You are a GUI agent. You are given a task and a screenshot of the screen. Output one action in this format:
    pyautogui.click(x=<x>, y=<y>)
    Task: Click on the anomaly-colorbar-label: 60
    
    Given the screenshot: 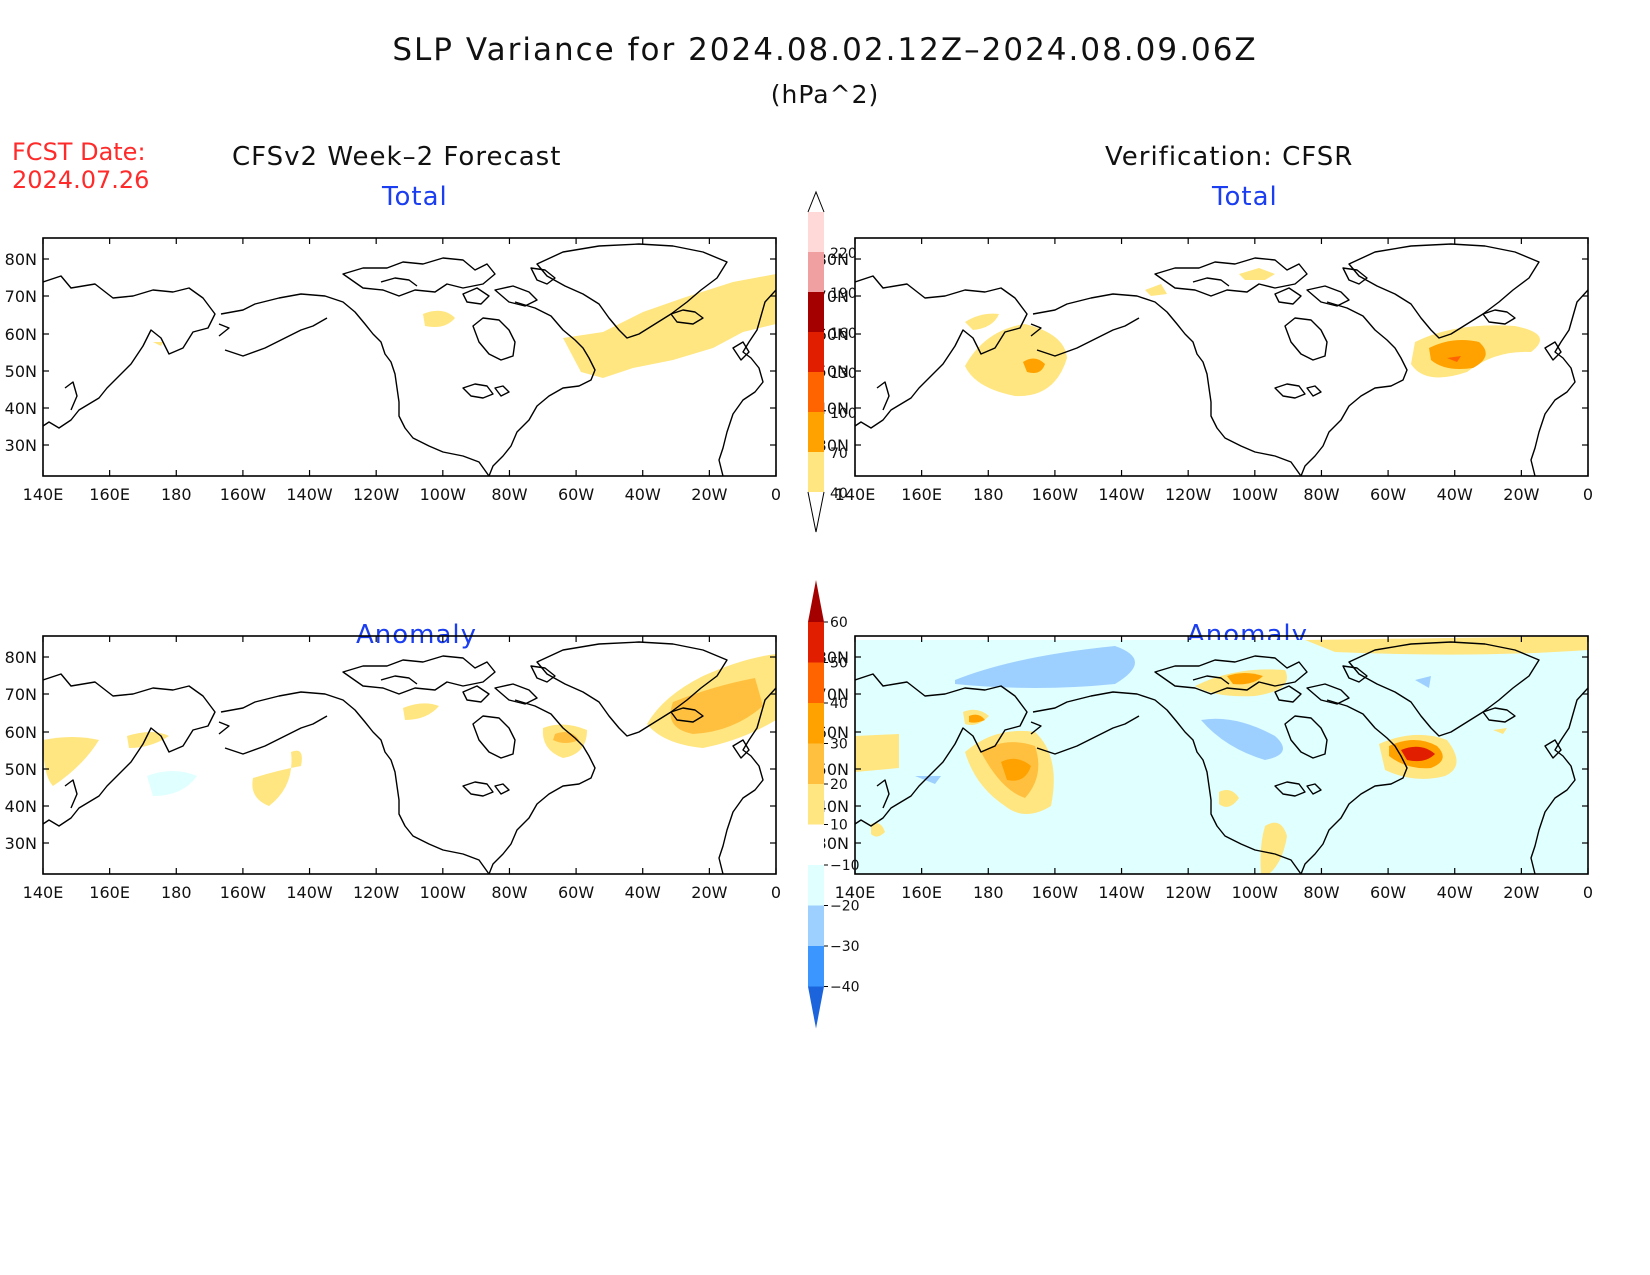 What is the action you would take?
    pyautogui.click(x=839, y=623)
    